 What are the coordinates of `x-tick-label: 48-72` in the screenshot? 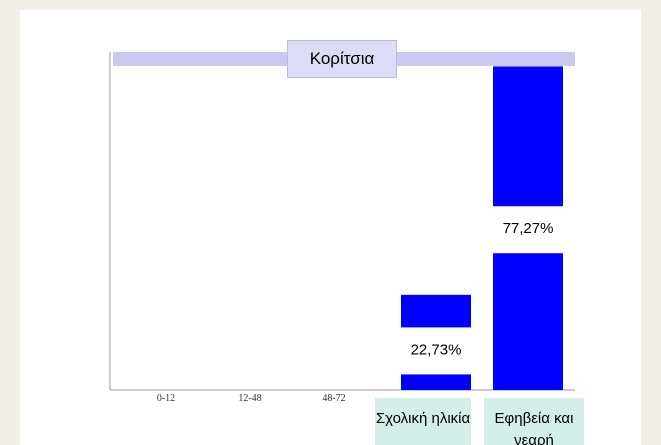 It's located at (333, 398).